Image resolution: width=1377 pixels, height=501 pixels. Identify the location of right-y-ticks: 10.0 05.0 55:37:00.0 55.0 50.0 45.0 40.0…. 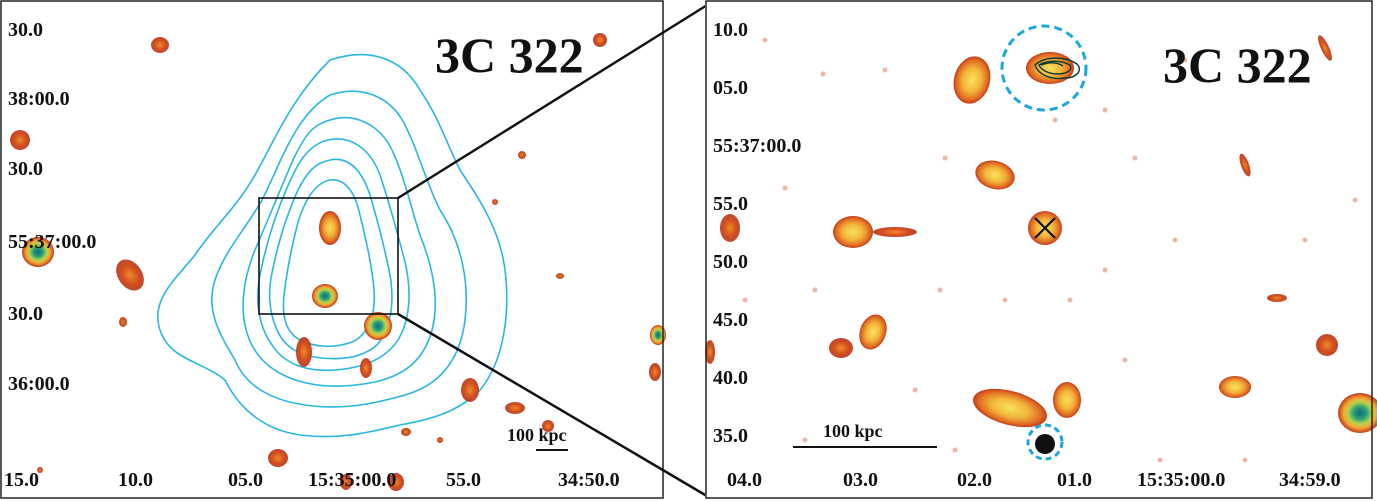
(757, 233).